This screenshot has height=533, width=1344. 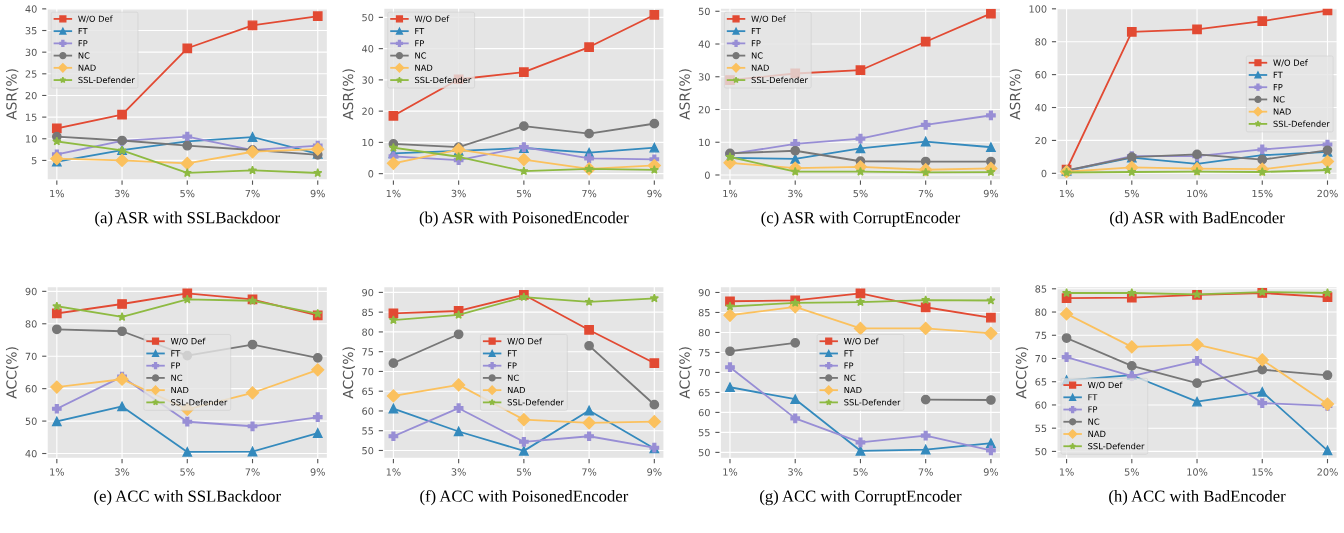 What do you see at coordinates (1197, 219) in the screenshot?
I see `text: (d) ASR with BadEncoder` at bounding box center [1197, 219].